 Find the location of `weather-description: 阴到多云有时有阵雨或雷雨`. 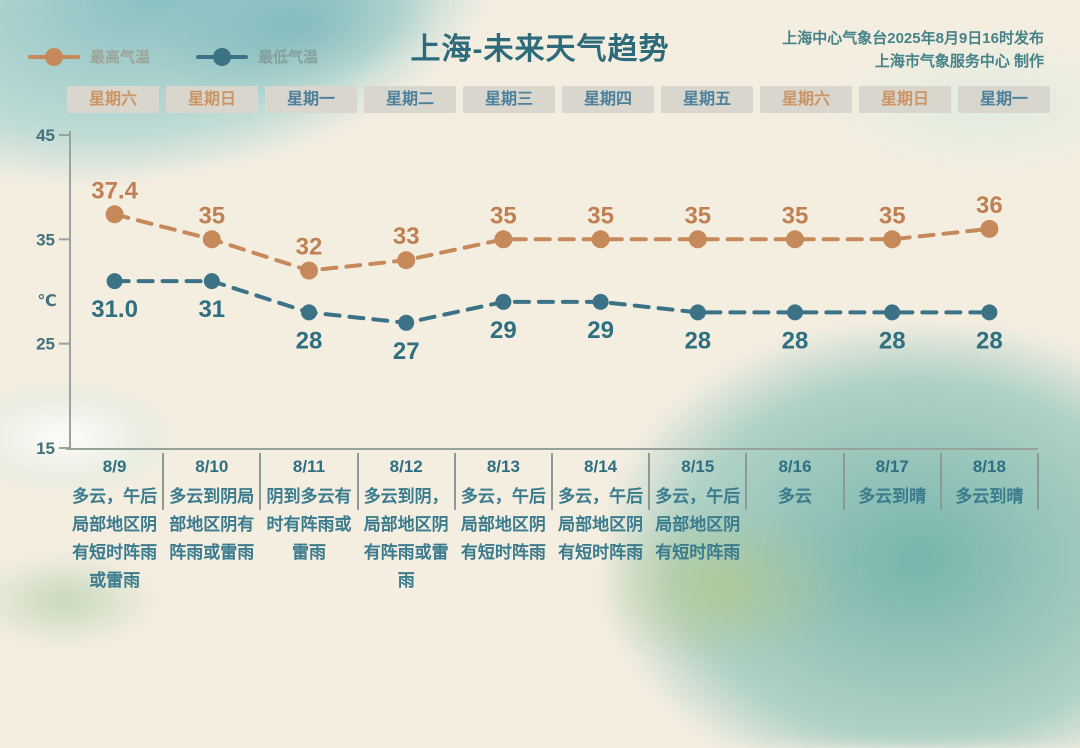

weather-description: 阴到多云有时有阵雨或雷雨 is located at coordinates (309, 524).